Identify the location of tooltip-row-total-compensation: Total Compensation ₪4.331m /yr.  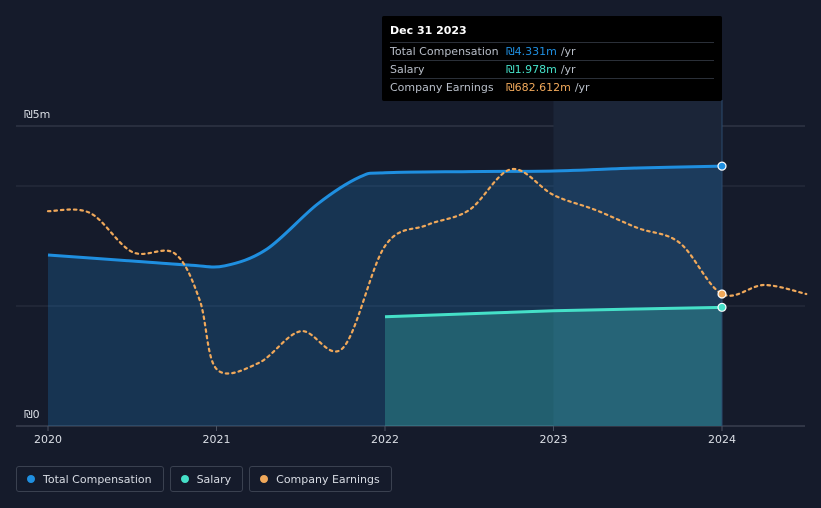
(552, 51).